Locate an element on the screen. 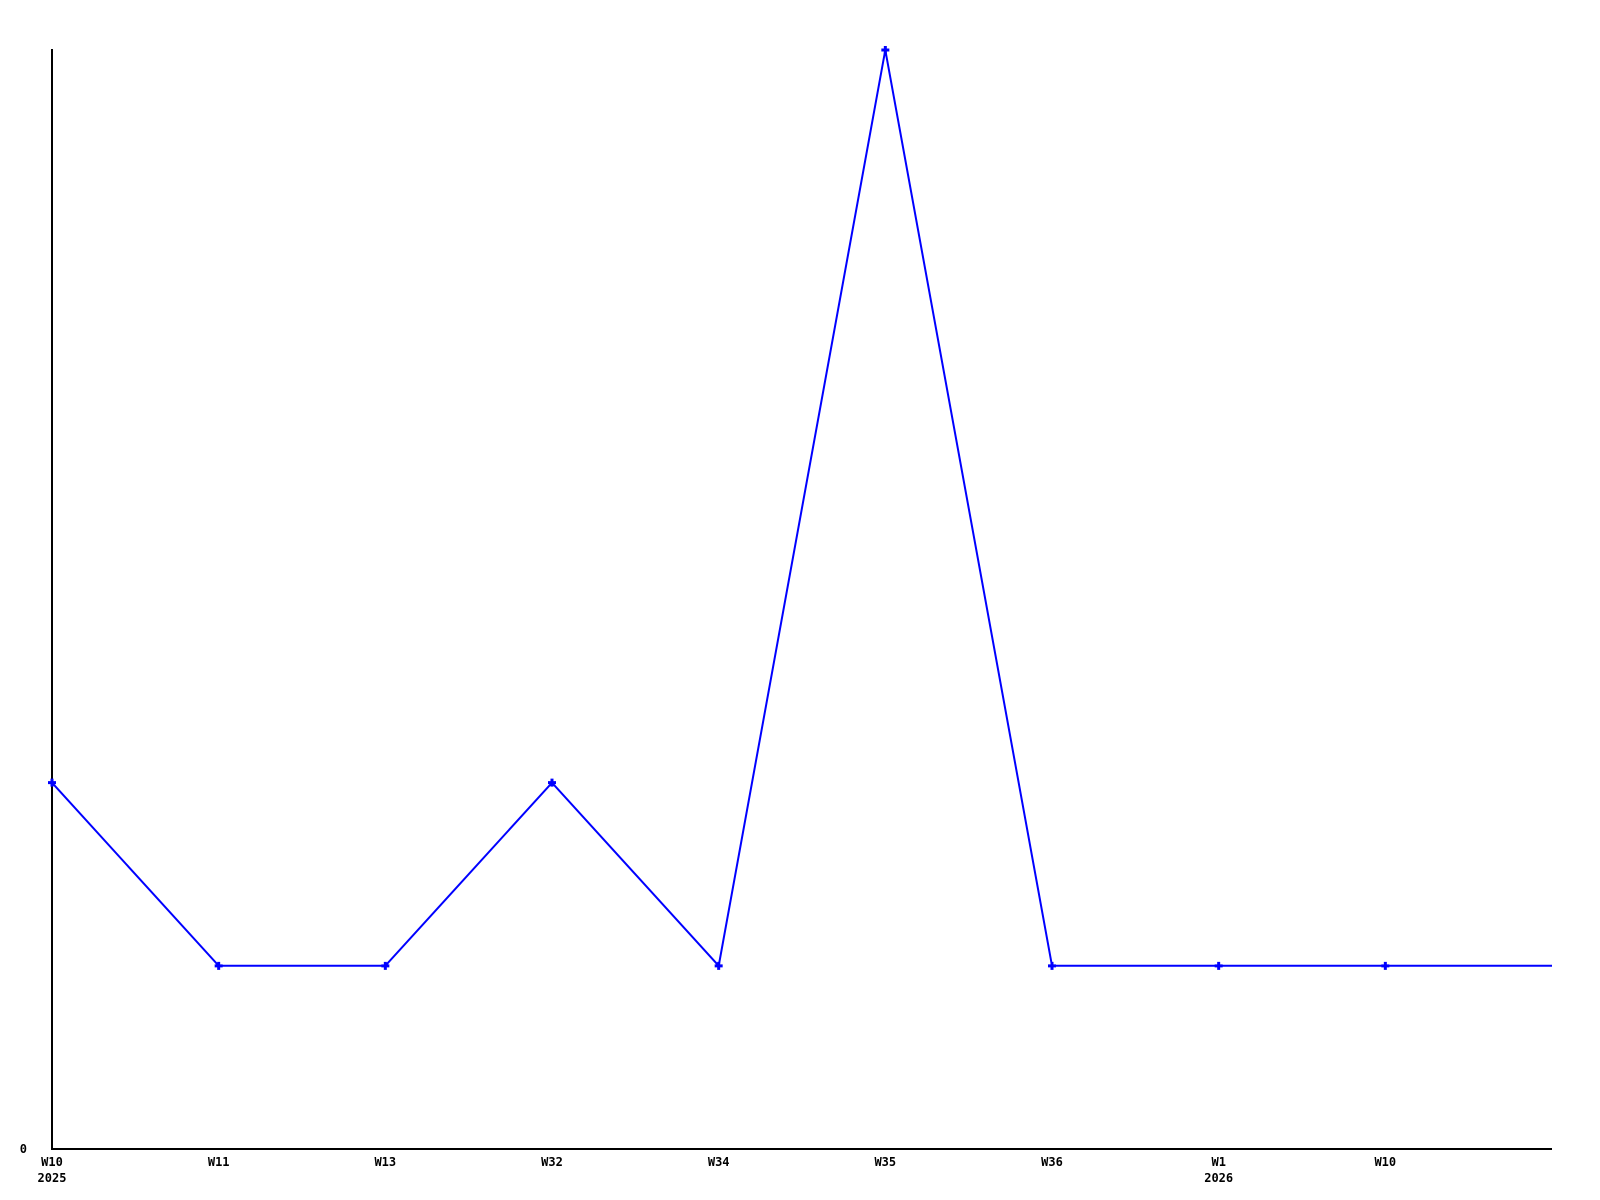 The width and height of the screenshot is (1600, 1200). x-tick-label-6: W36 is located at coordinates (1052, 1162).